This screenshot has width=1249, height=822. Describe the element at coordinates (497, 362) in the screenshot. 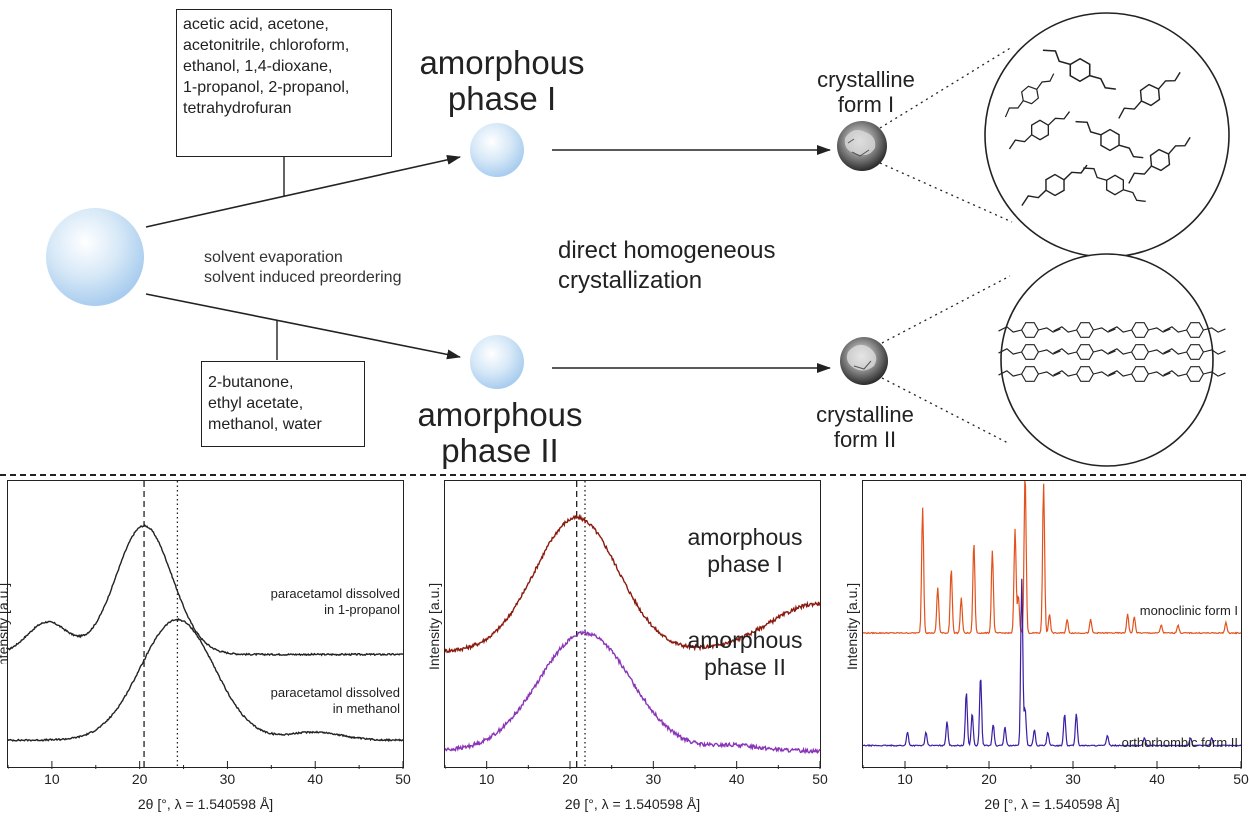

I see `amorphous-2-sphere` at that location.